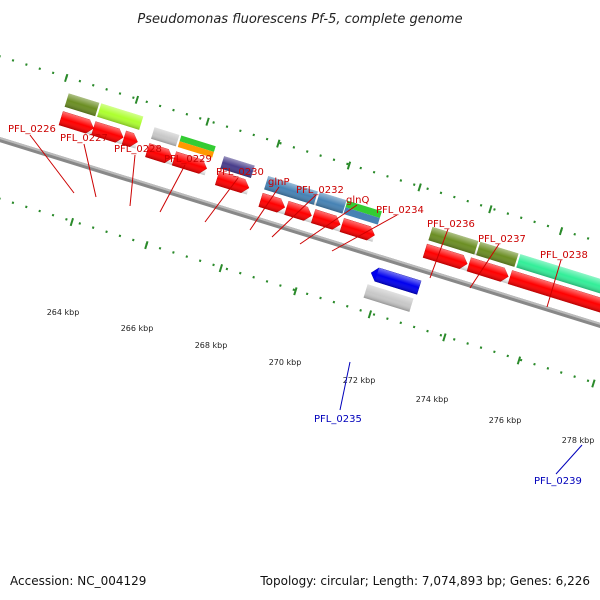  I want to click on gene-label: PFL_0227, so click(84, 138).